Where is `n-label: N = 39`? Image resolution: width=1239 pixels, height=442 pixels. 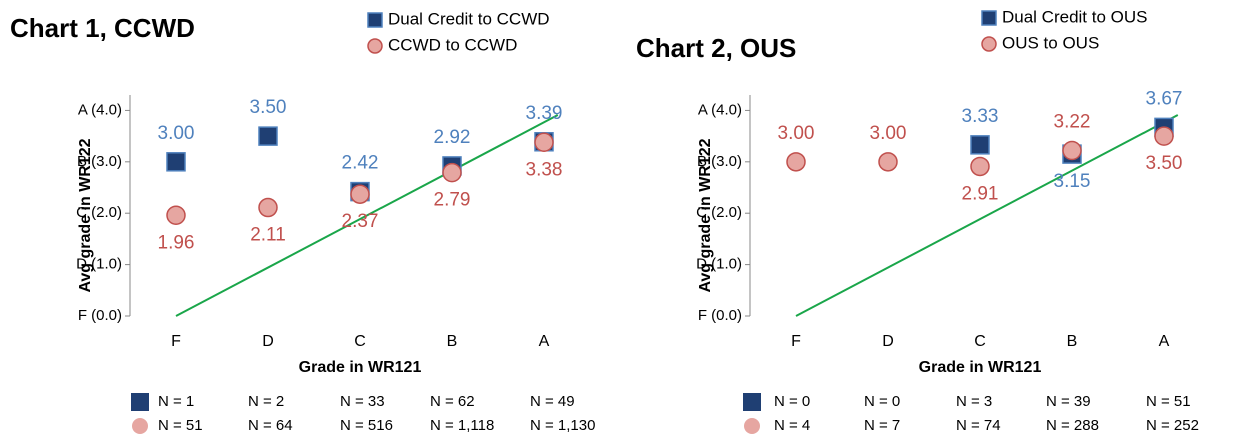 n-label: N = 39 is located at coordinates (1068, 401).